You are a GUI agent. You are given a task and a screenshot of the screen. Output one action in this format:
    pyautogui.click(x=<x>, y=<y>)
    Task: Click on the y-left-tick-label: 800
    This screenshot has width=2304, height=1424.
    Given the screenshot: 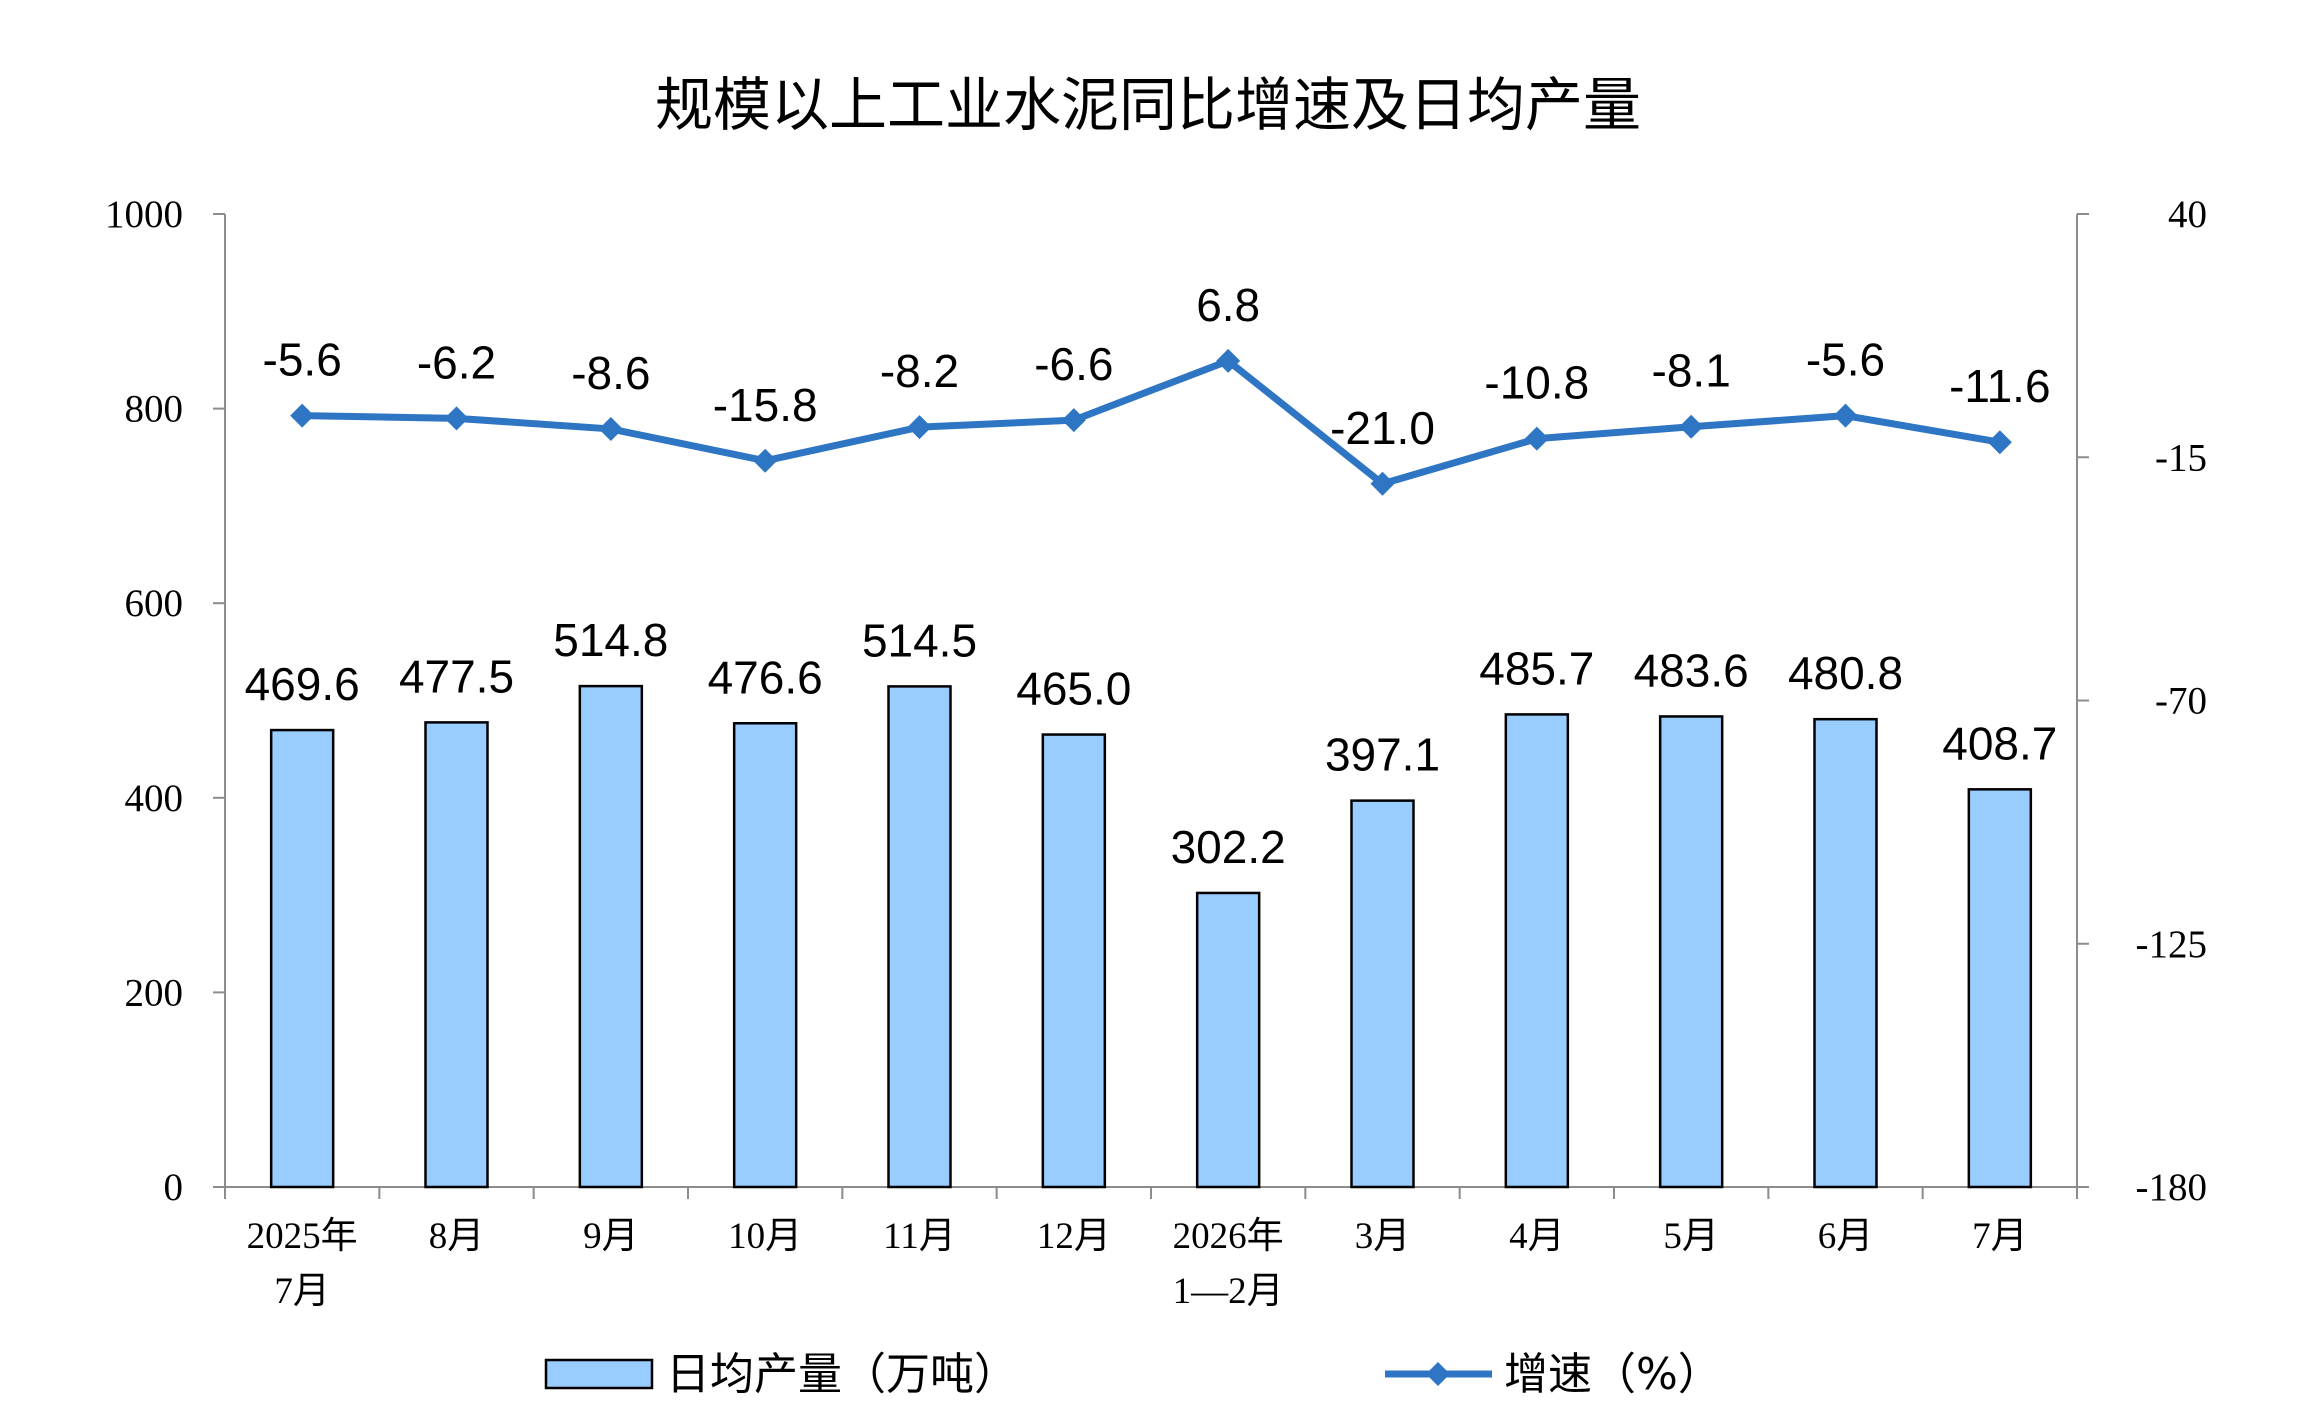 What is the action you would take?
    pyautogui.click(x=154, y=409)
    